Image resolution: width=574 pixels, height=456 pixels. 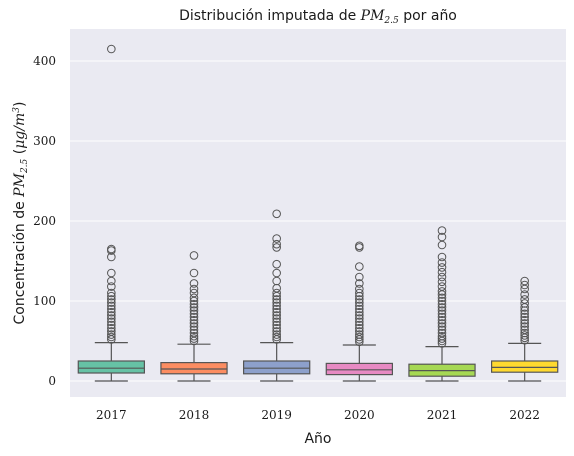 I want to click on x-tick-label: 2018, so click(x=194, y=415).